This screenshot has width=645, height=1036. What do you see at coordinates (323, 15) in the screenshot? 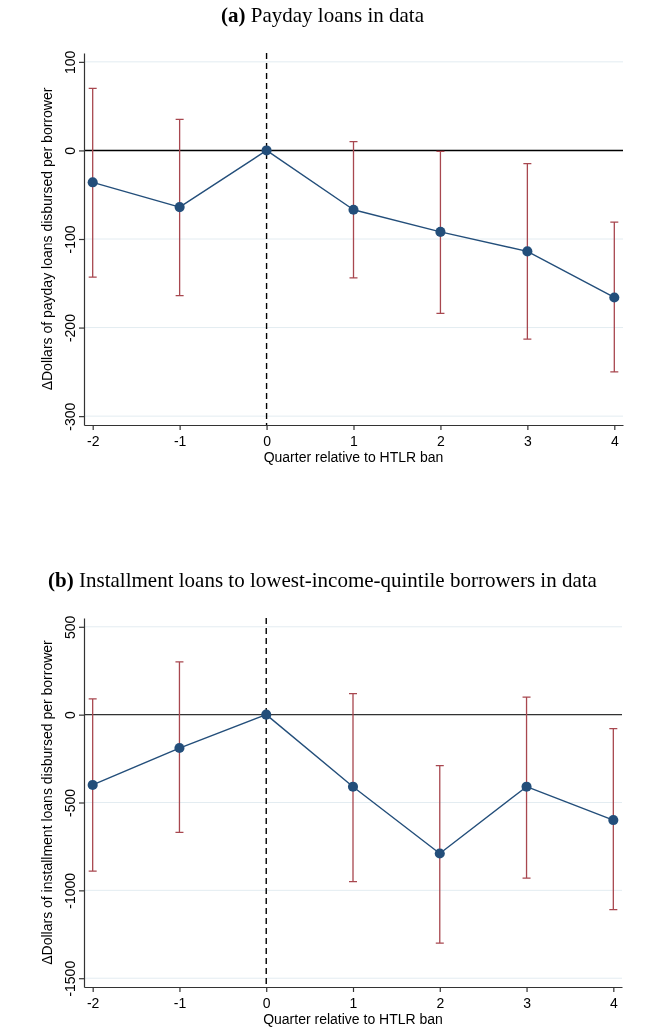
I see `chart-title: (a) Payday loans in data` at bounding box center [323, 15].